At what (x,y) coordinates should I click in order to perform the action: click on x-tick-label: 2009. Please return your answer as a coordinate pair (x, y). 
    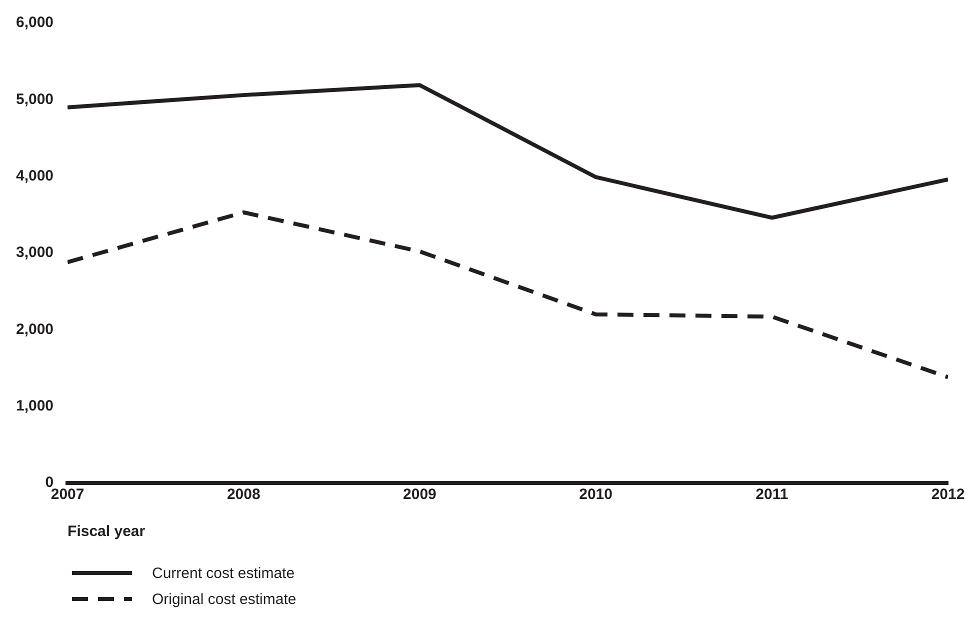
    Looking at the image, I should click on (419, 495).